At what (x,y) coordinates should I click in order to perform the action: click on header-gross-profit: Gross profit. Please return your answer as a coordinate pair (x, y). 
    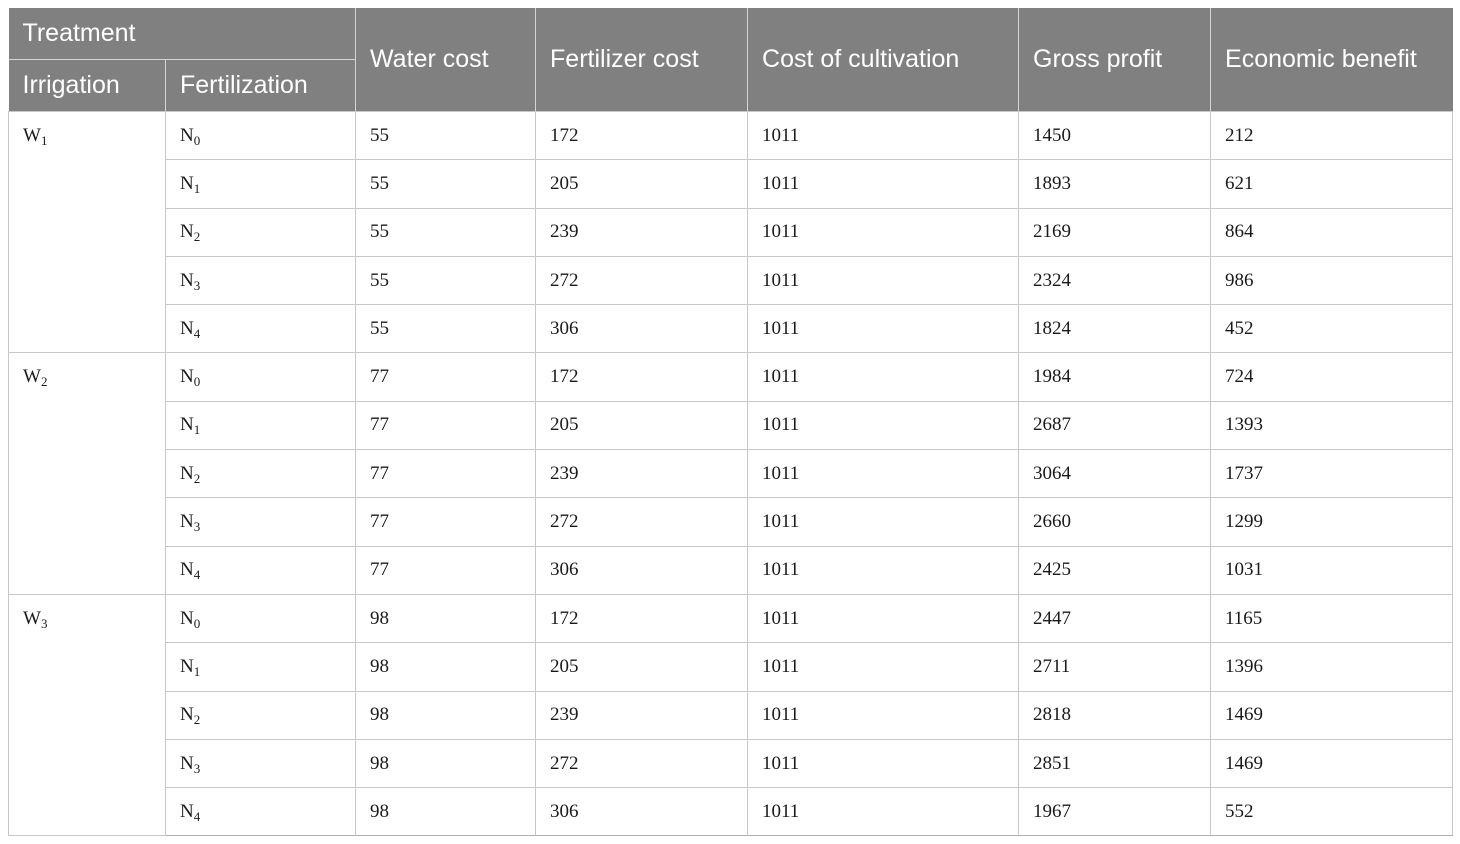
    Looking at the image, I should click on (1114, 60).